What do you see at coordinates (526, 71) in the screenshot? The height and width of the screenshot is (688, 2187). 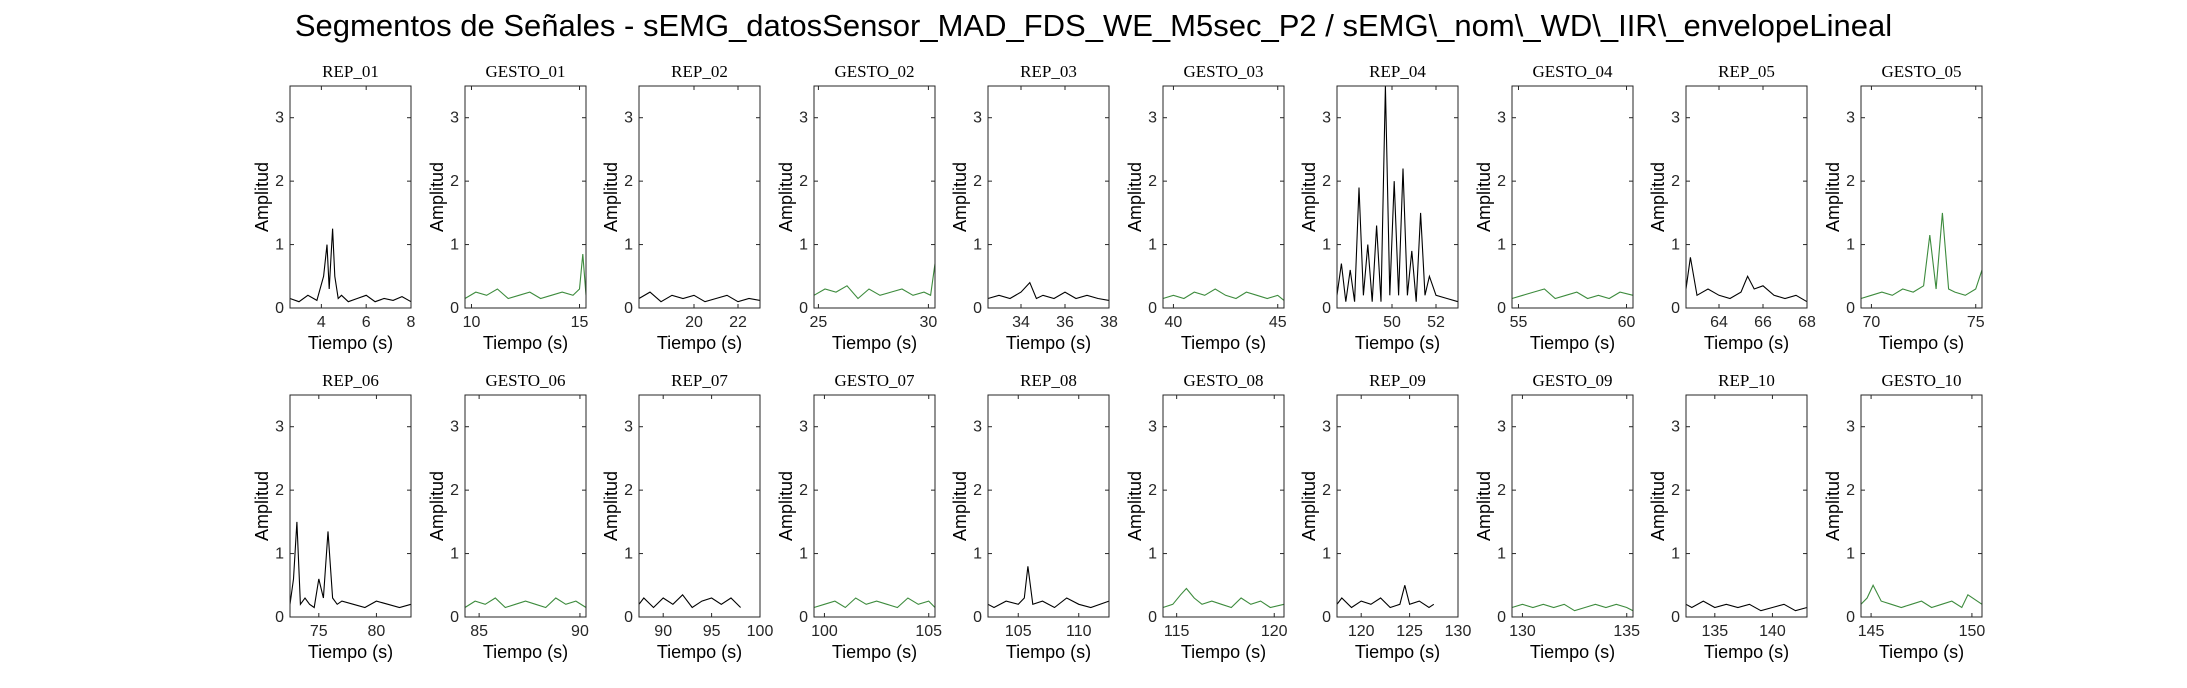 I see `subplot-title: GESTO_01` at bounding box center [526, 71].